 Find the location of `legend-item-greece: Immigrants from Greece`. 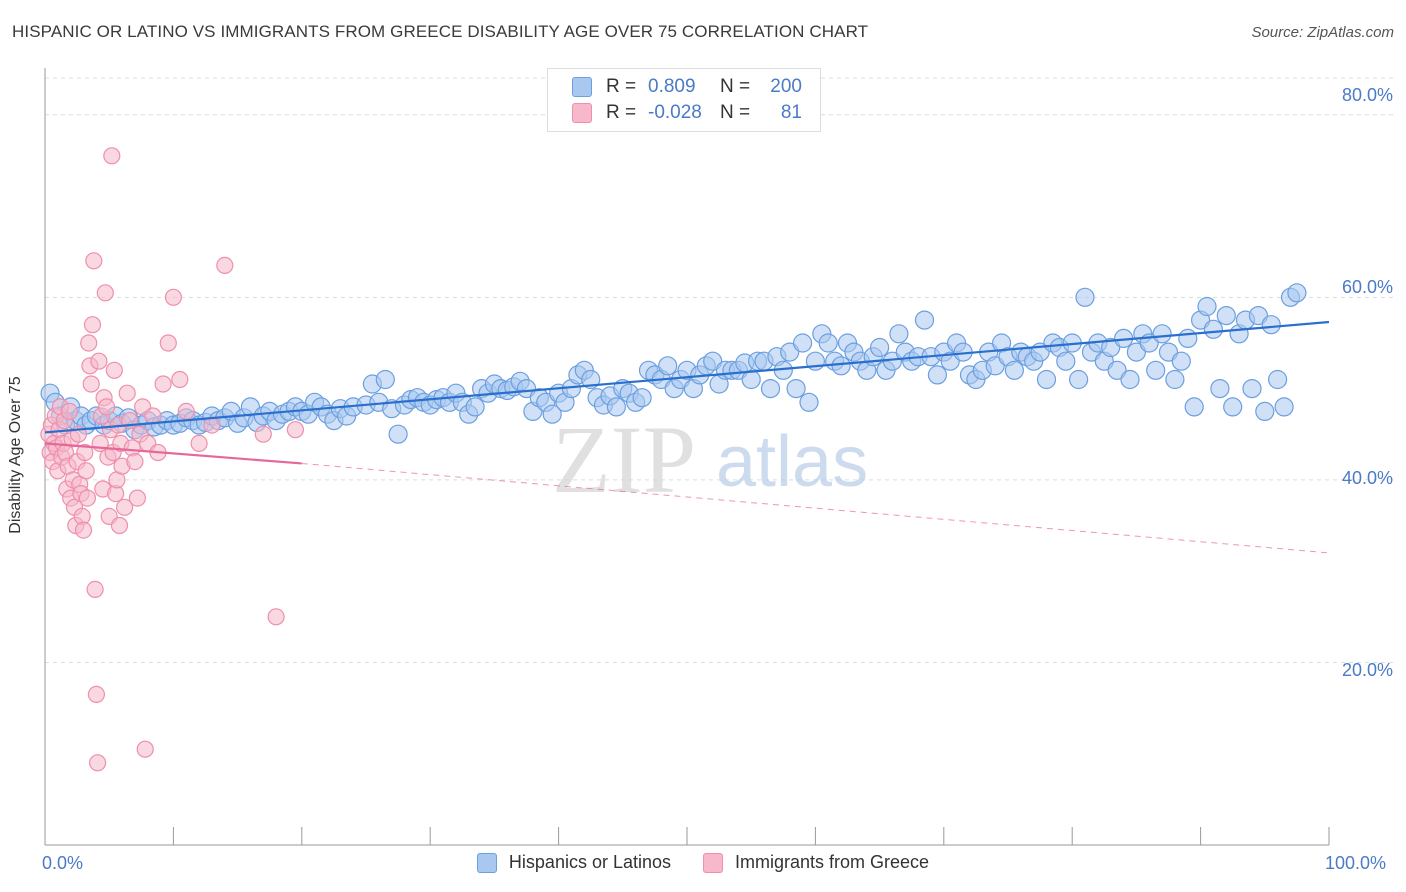

legend-item-greece: Immigrants from Greece is located at coordinates (816, 862).